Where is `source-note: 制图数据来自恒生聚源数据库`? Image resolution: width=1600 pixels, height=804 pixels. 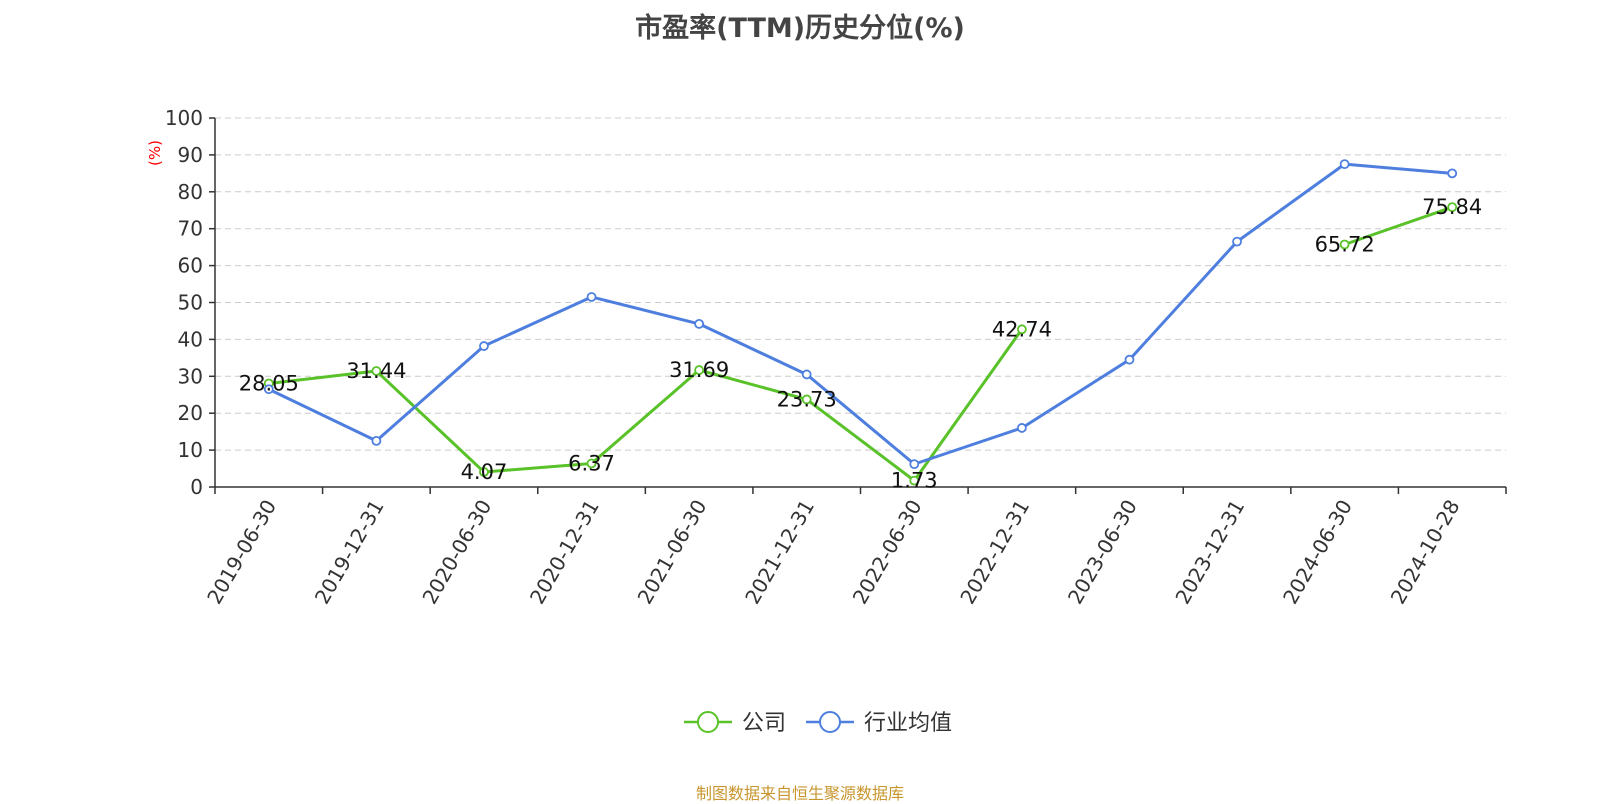 source-note: 制图数据来自恒生聚源数据库 is located at coordinates (799, 793).